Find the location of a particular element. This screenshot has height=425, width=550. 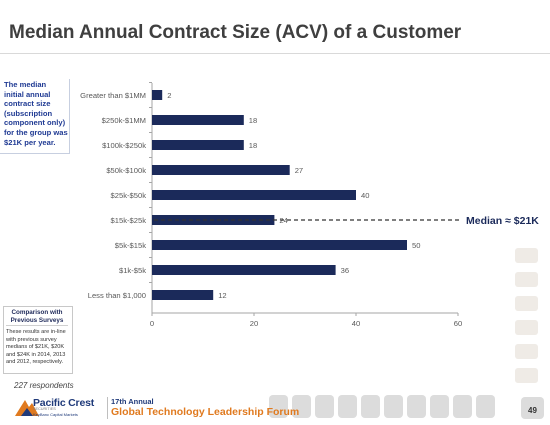

logo-subtitle: SECURITIES is located at coordinates (44, 409).